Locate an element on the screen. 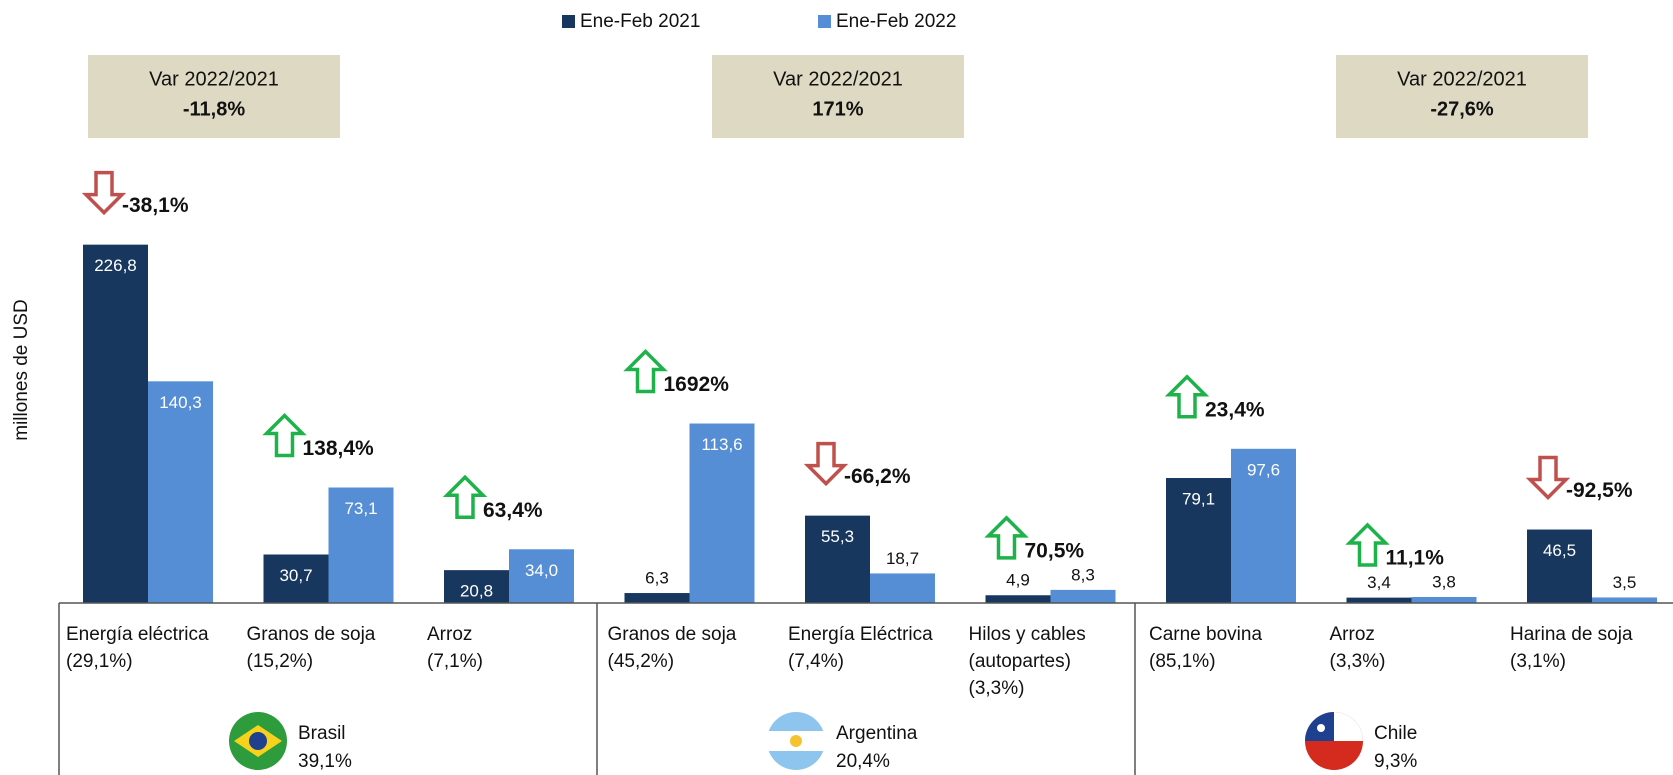 Image resolution: width=1673 pixels, height=775 pixels. category-note: (3,1%) is located at coordinates (1538, 661).